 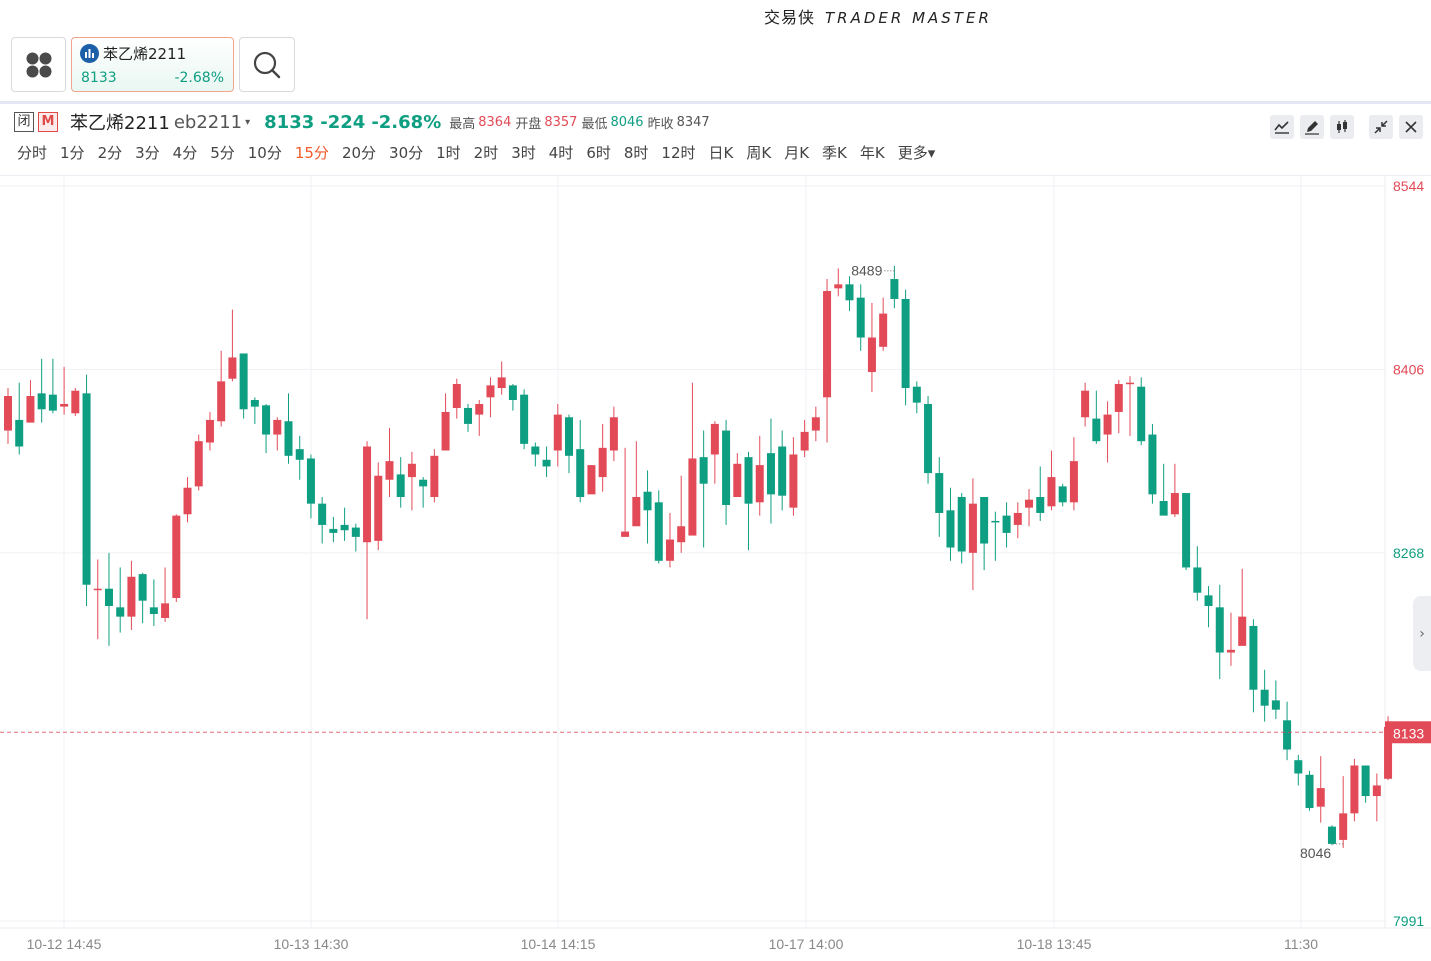 I want to click on side-panel-toggle: ›, so click(x=1422, y=633).